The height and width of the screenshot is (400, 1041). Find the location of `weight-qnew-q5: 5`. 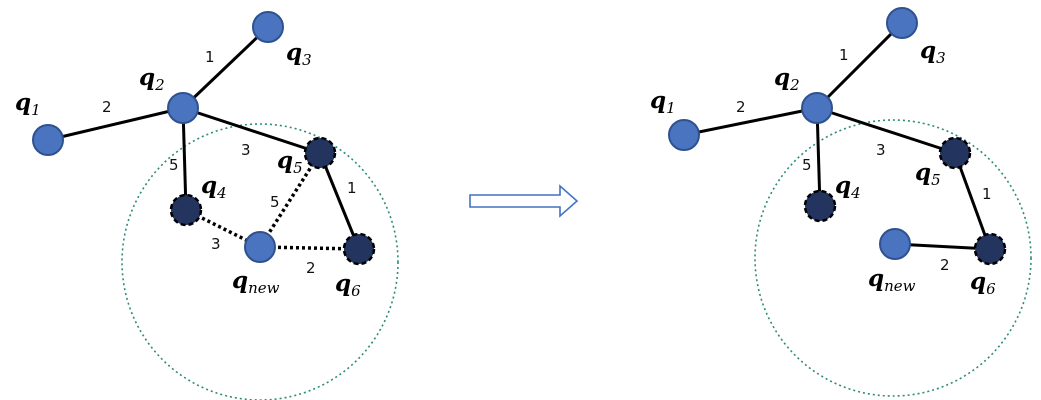

weight-qnew-q5: 5 is located at coordinates (275, 202).